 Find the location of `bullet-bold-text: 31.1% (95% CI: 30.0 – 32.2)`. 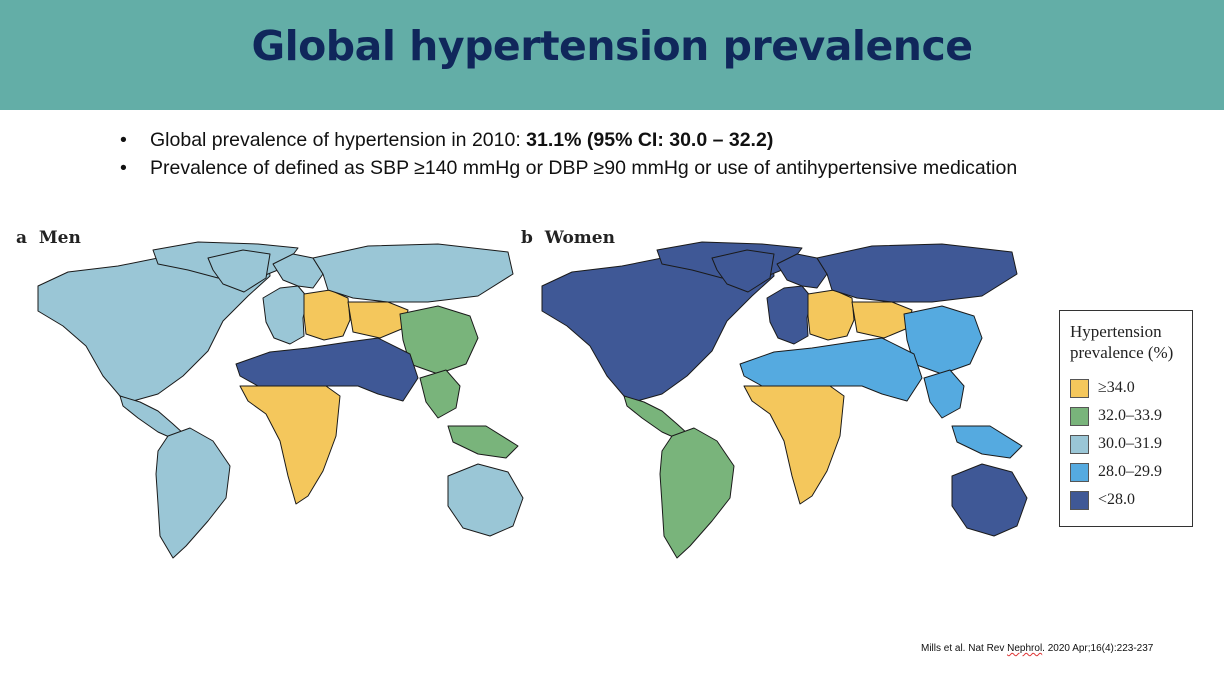

bullet-bold-text: 31.1% (95% CI: 30.0 – 32.2) is located at coordinates (650, 140).